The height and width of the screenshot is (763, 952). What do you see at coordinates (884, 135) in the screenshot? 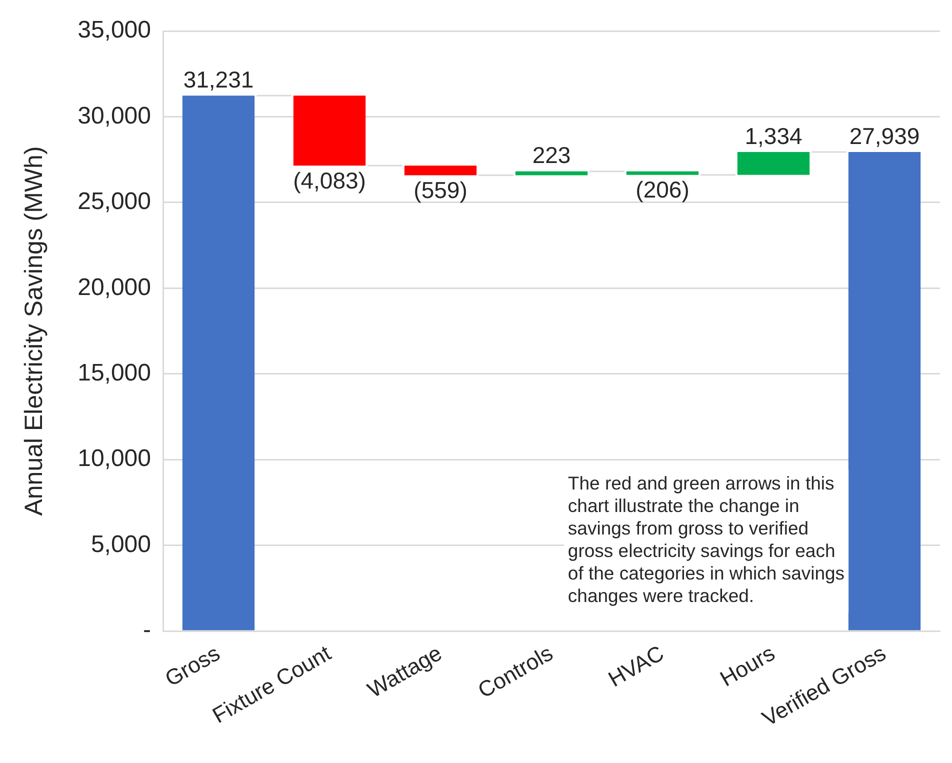
I see `data-label: 27,939` at bounding box center [884, 135].